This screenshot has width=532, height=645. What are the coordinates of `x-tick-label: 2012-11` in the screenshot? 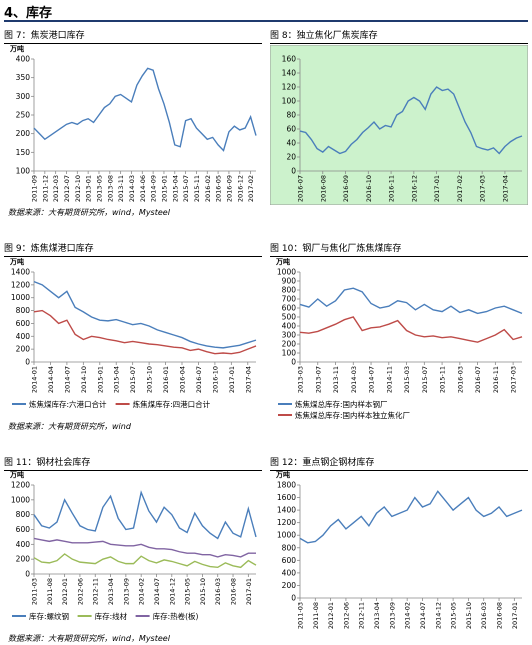 It's located at (96, 591).